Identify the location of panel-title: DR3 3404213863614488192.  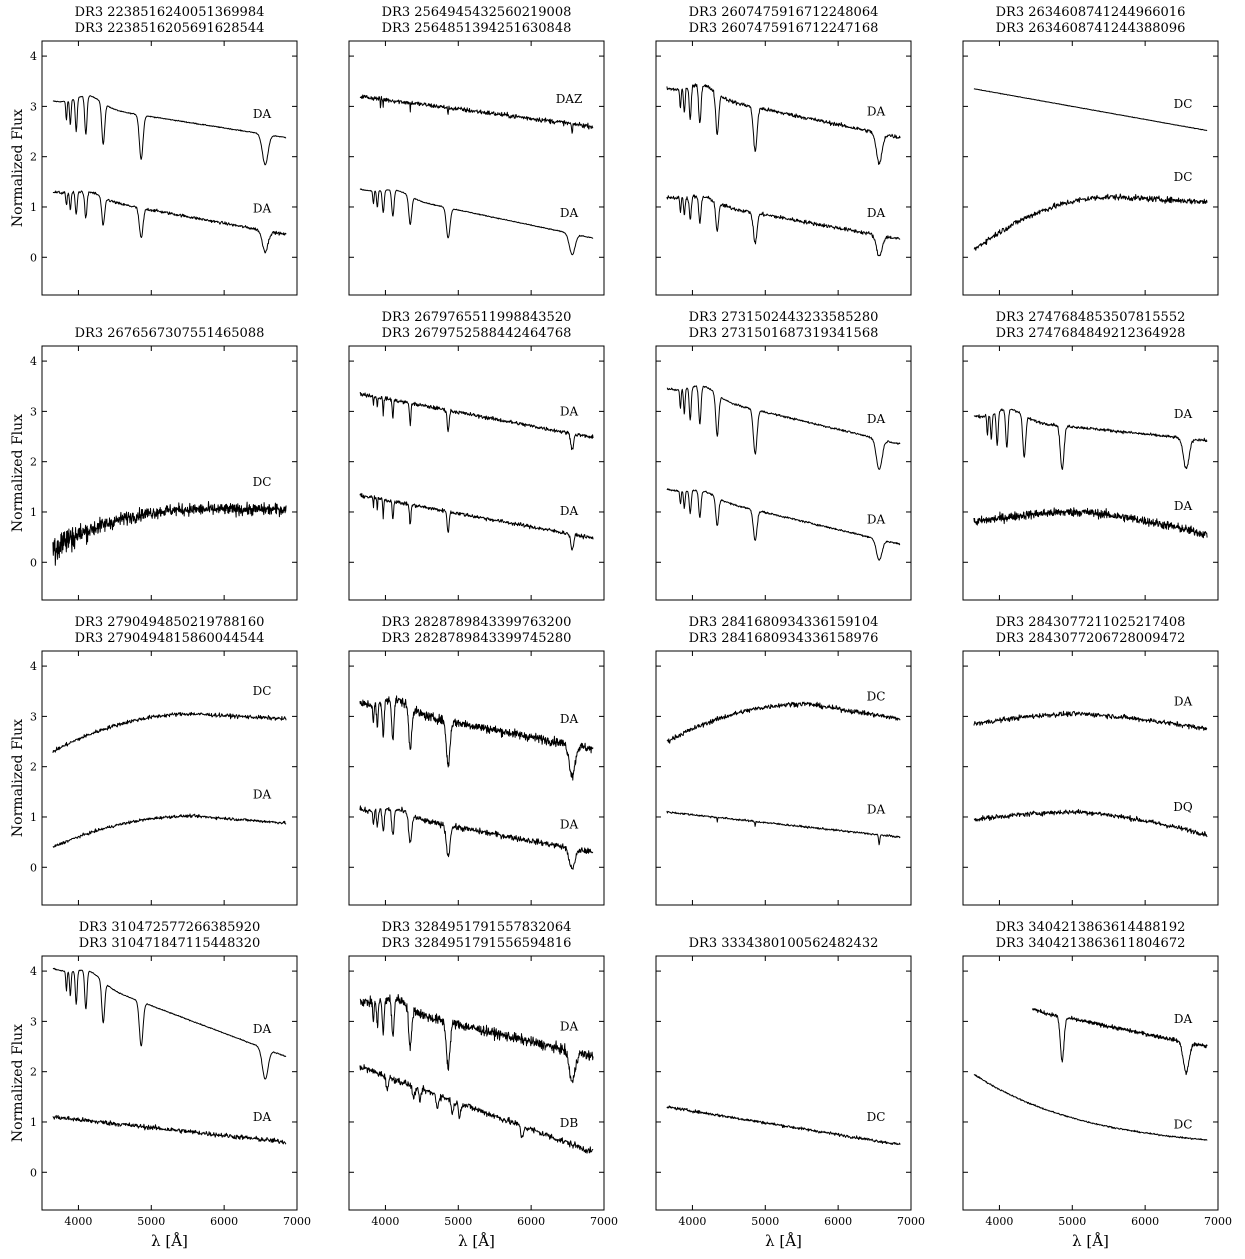
(1091, 927).